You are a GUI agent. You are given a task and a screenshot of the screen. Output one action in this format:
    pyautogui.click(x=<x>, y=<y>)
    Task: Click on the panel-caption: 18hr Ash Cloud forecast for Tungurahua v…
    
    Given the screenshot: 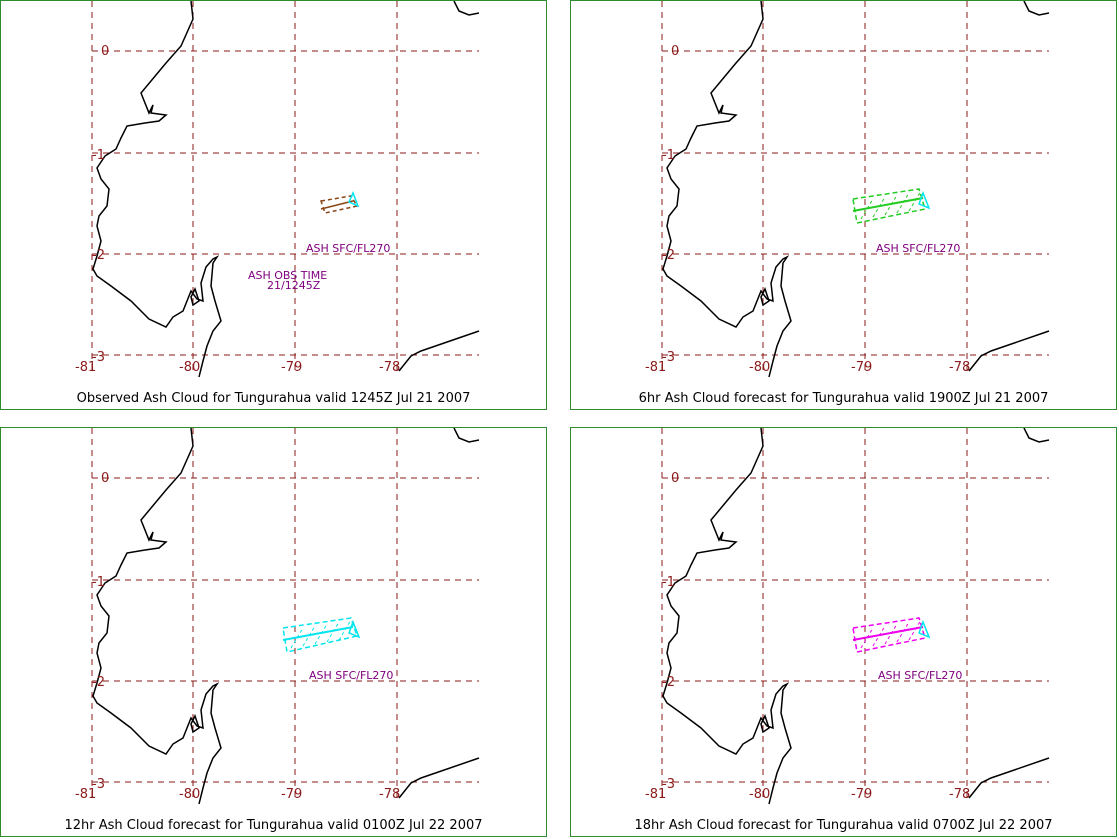 What is the action you would take?
    pyautogui.click(x=843, y=825)
    